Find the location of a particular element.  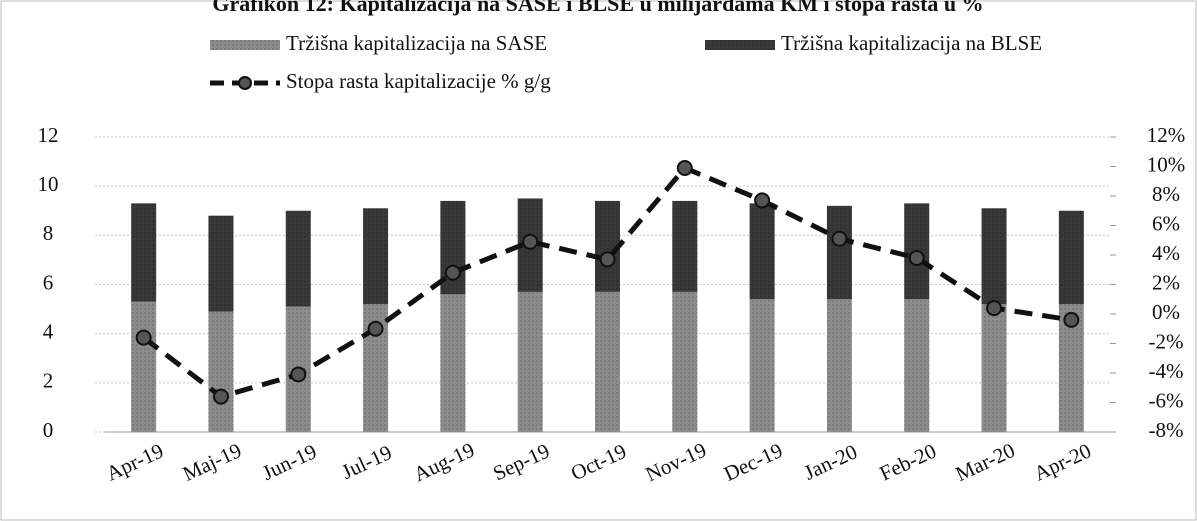

legend-label: Tržišna kapitalizacija na BLSE is located at coordinates (911, 43).